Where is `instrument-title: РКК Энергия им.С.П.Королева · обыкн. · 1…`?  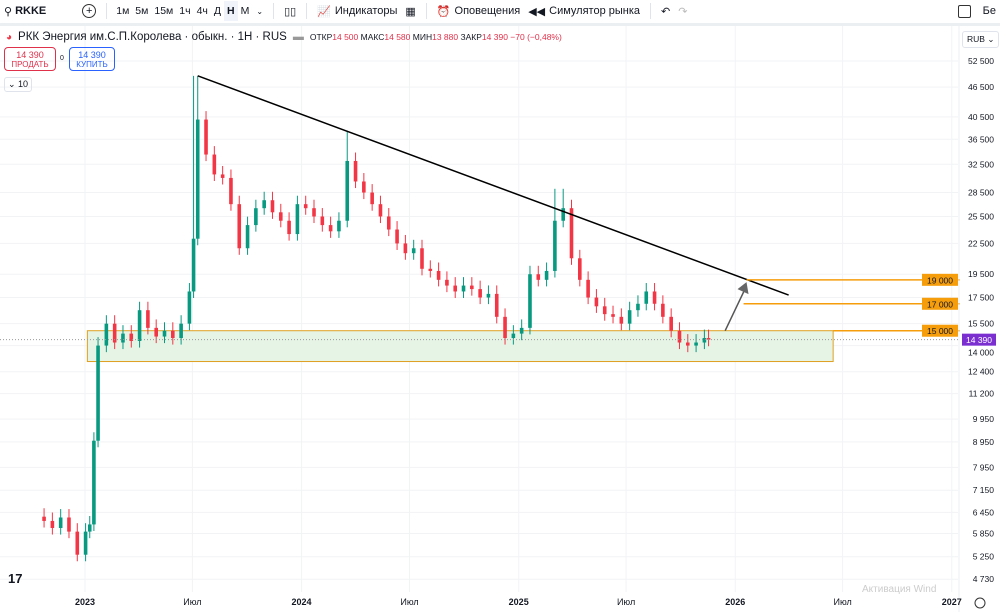 instrument-title: РКК Энергия им.С.П.Королева · обыкн. · 1… is located at coordinates (152, 37).